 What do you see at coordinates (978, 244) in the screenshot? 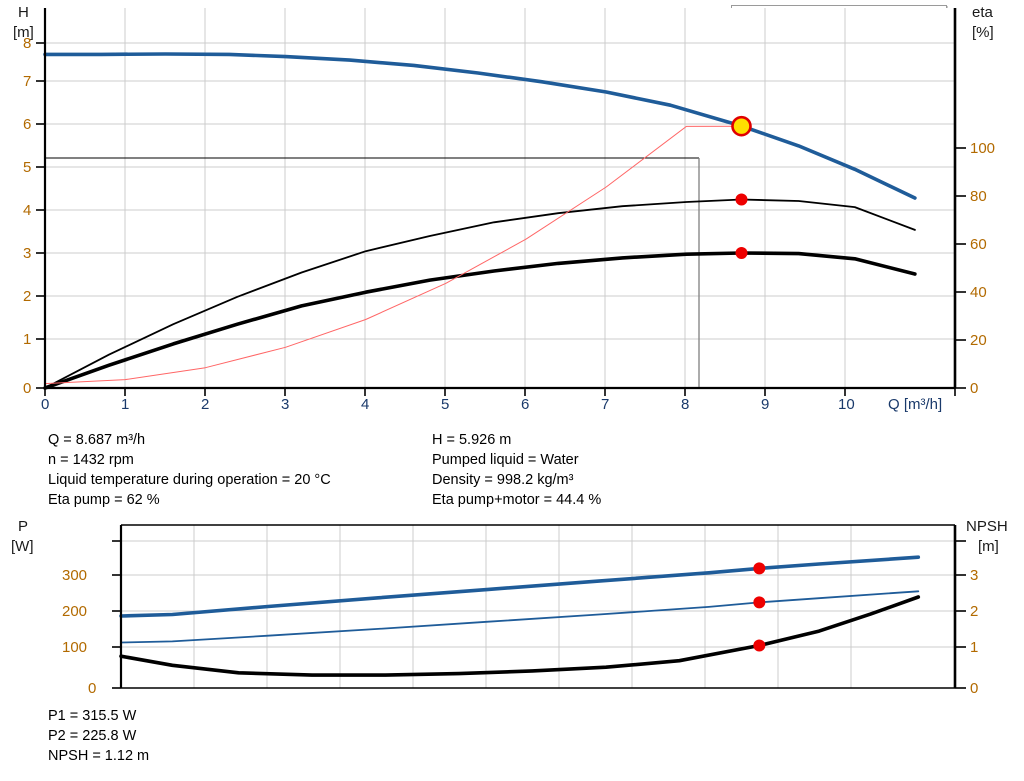
I see `eta-tick-60: 60` at bounding box center [978, 244].